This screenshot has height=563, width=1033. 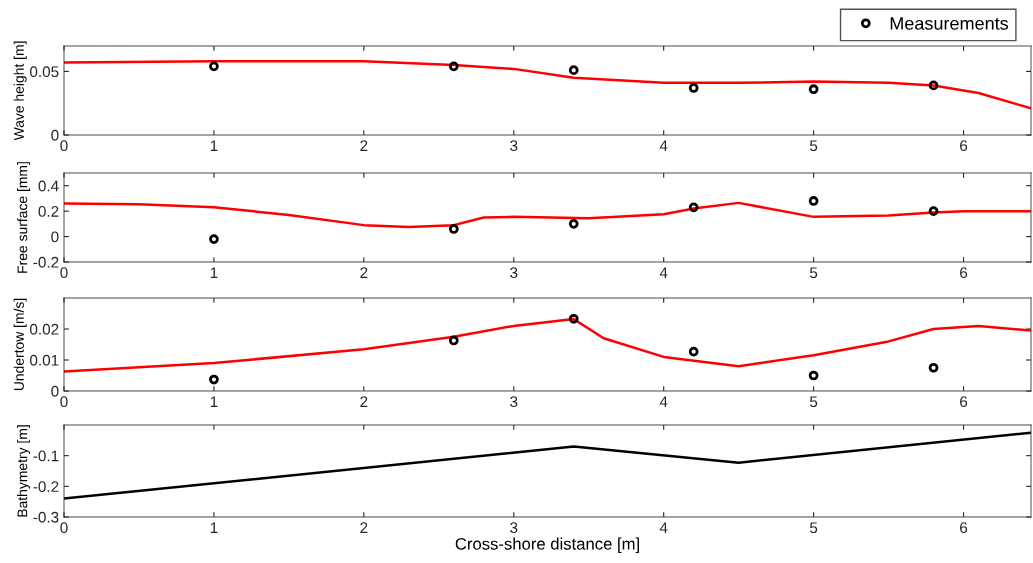 What do you see at coordinates (44, 329) in the screenshot?
I see `y-tick-label: 0.02` at bounding box center [44, 329].